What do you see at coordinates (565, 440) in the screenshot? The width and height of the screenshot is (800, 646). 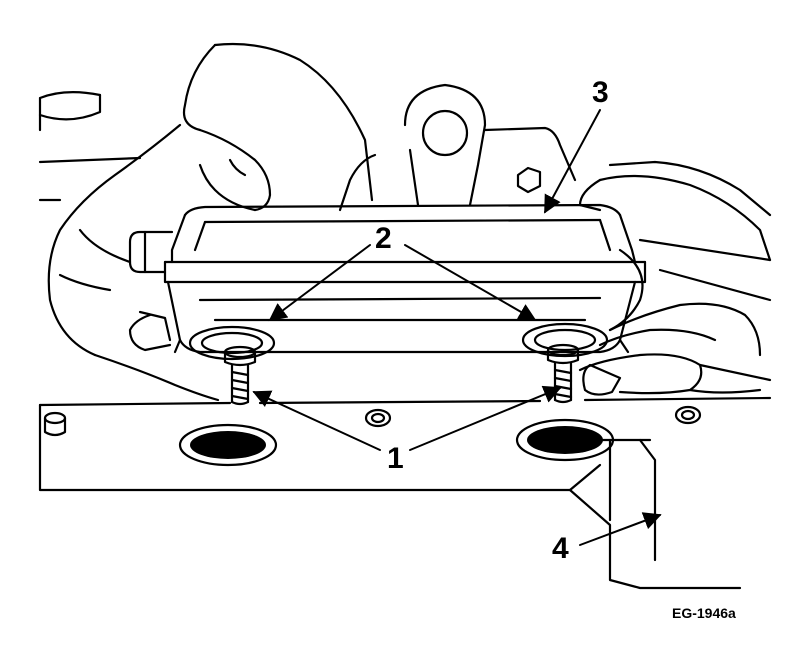 I see `spark-plug-well-right` at bounding box center [565, 440].